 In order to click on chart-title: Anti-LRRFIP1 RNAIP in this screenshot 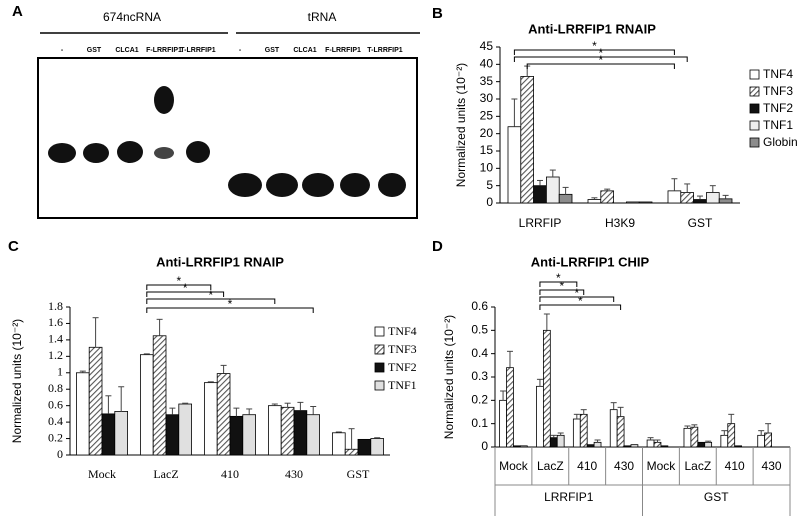, I will do `click(592, 28)`.